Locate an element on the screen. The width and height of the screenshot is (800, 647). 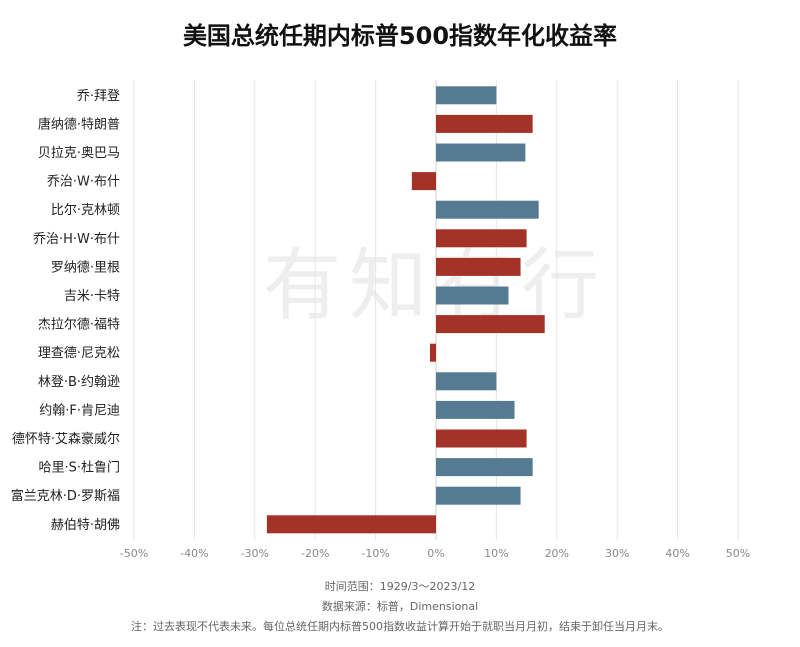
x-tick-label: -40% is located at coordinates (194, 553).